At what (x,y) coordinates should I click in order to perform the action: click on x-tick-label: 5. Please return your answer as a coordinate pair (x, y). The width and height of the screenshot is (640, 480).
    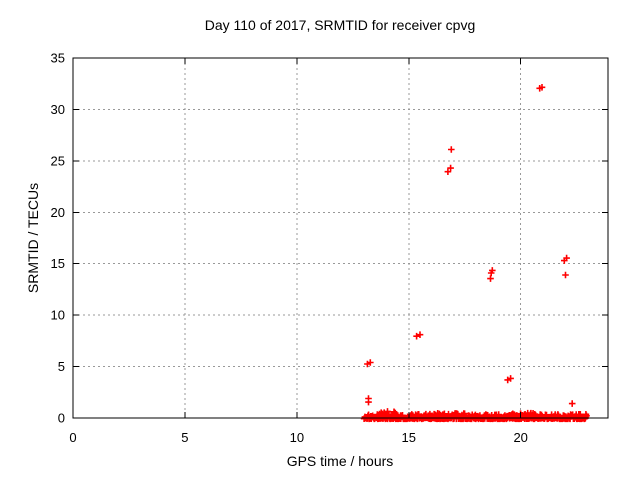
    Looking at the image, I should click on (184, 437).